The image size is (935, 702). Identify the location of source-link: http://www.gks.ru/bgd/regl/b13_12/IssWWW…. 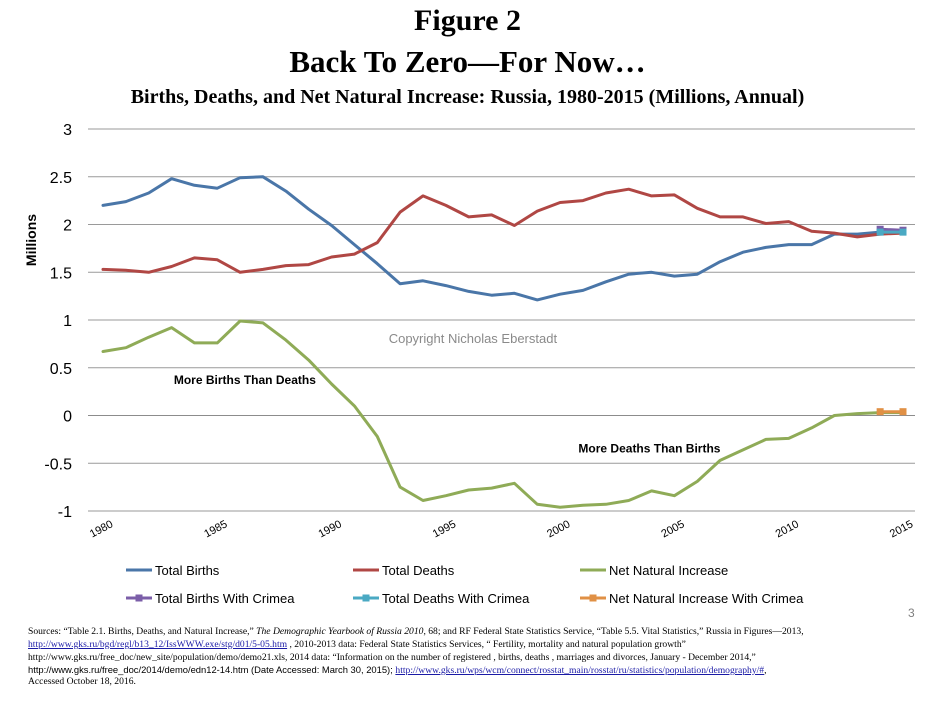
(158, 644).